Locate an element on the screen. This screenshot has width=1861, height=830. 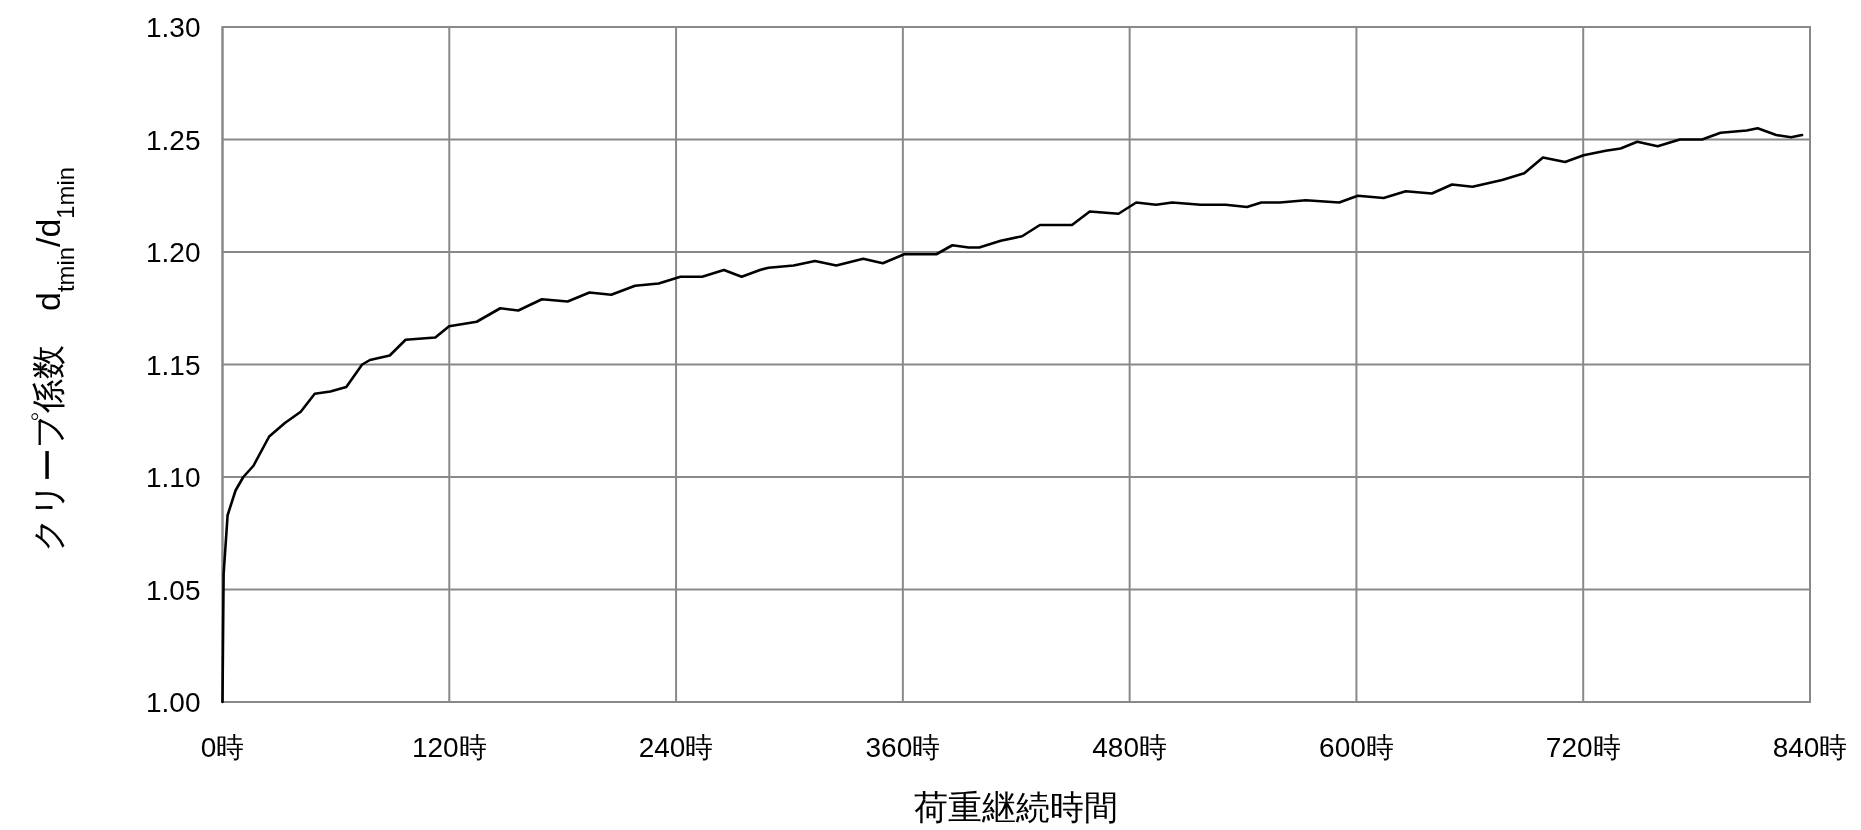
x-tick-label: 600時 is located at coordinates (1356, 747).